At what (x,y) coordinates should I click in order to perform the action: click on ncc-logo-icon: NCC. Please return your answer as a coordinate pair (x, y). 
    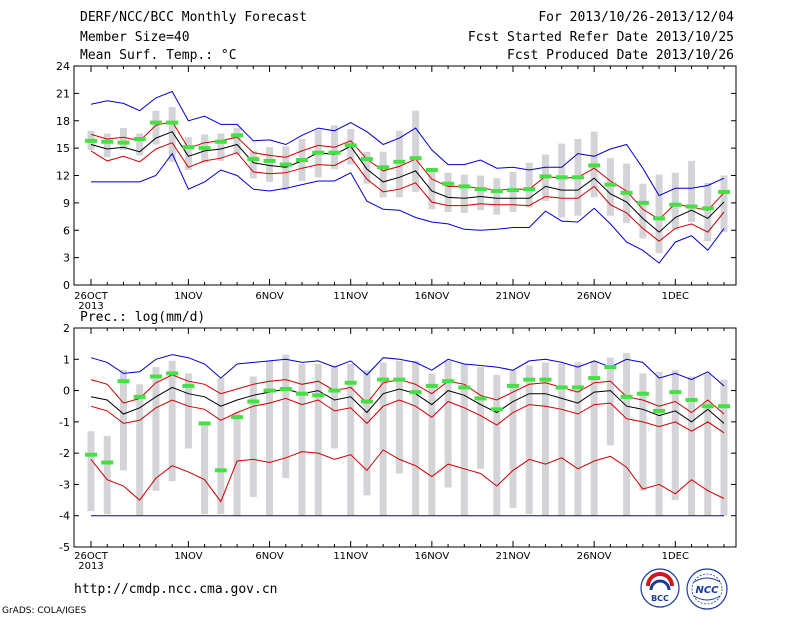
    Looking at the image, I should click on (707, 589).